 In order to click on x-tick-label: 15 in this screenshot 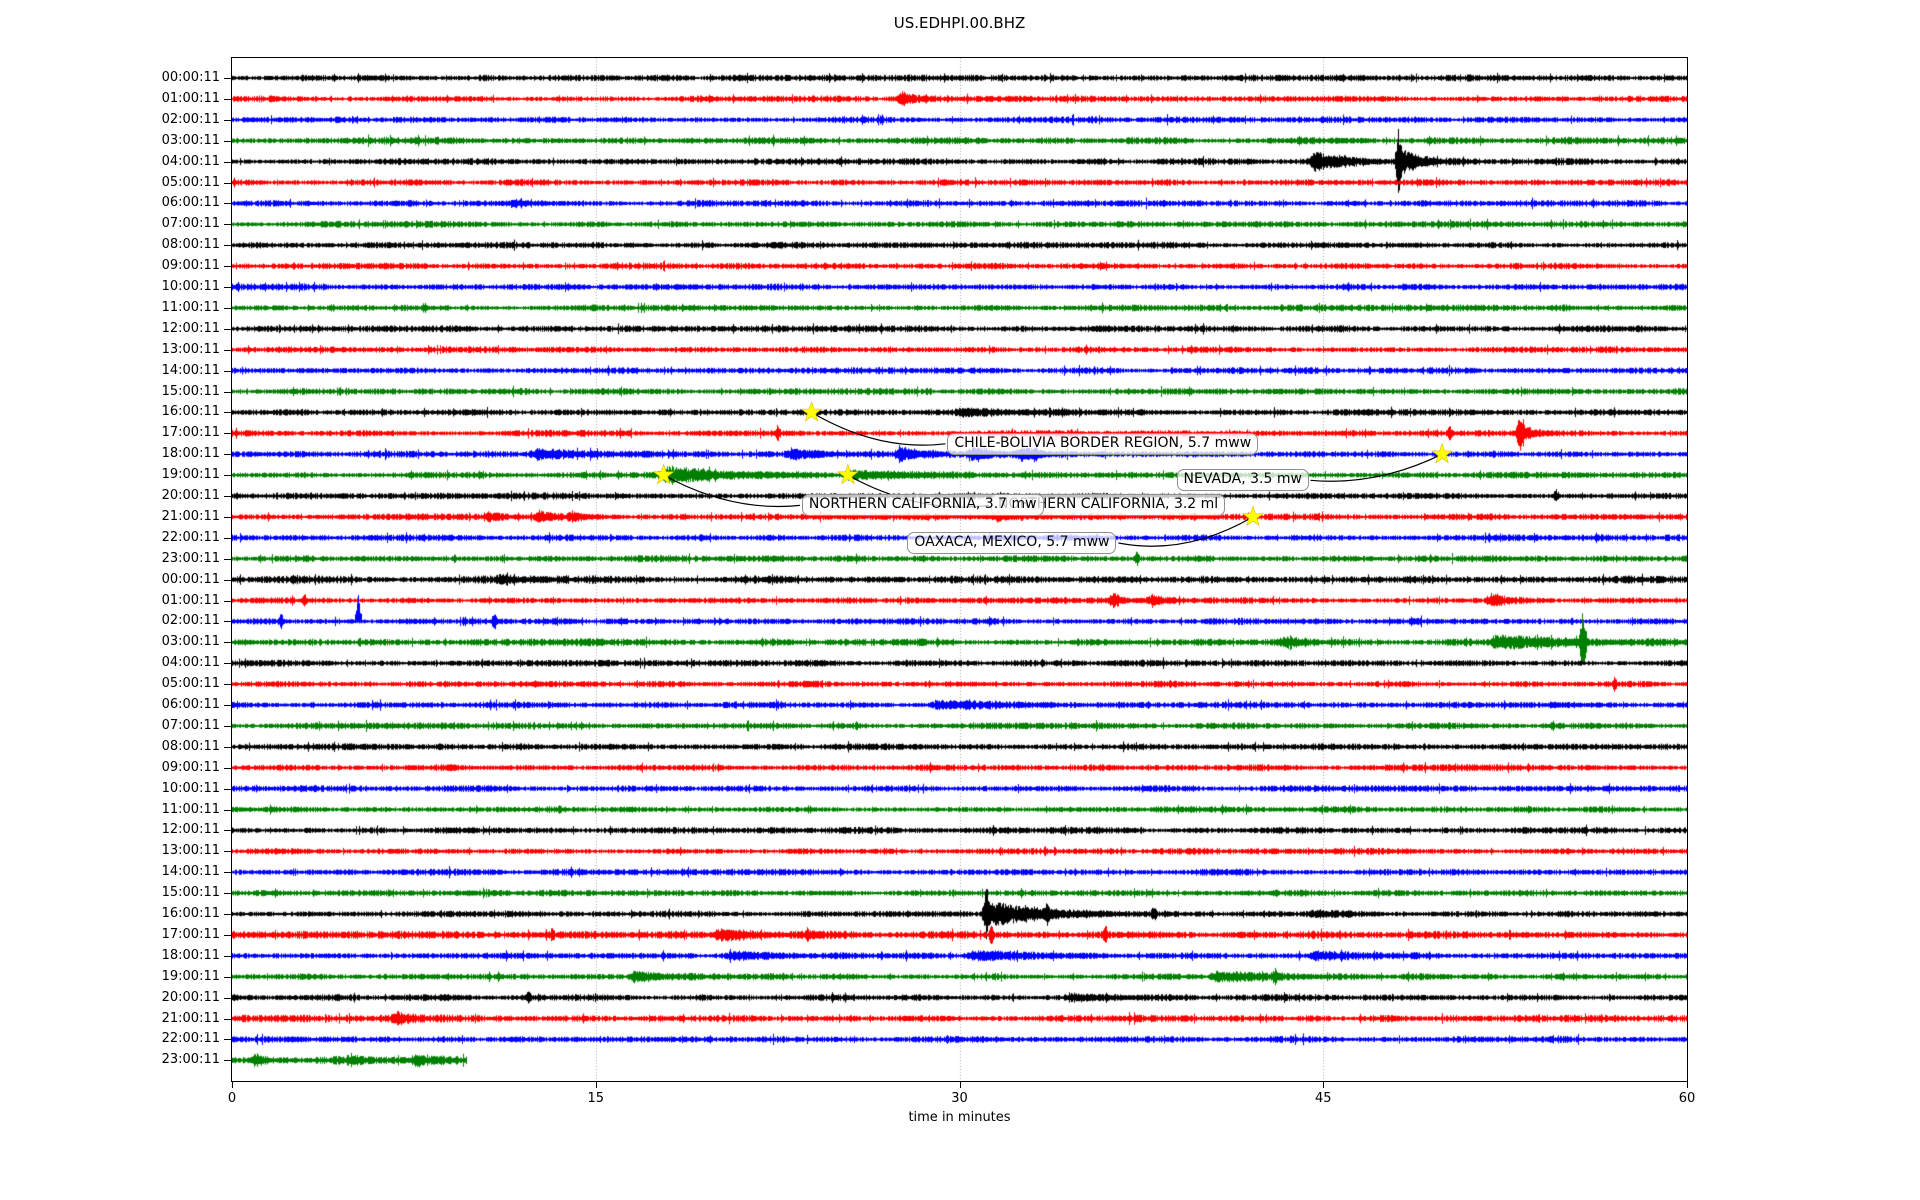, I will do `click(596, 1098)`.